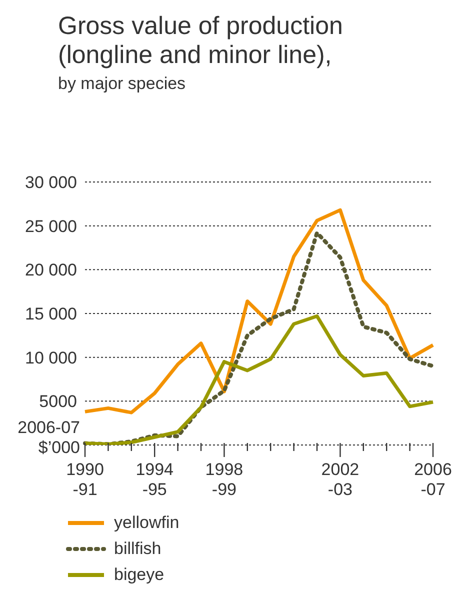 This screenshot has height=592, width=457. What do you see at coordinates (58, 402) in the screenshot?
I see `y-tick-label: 5000` at bounding box center [58, 402].